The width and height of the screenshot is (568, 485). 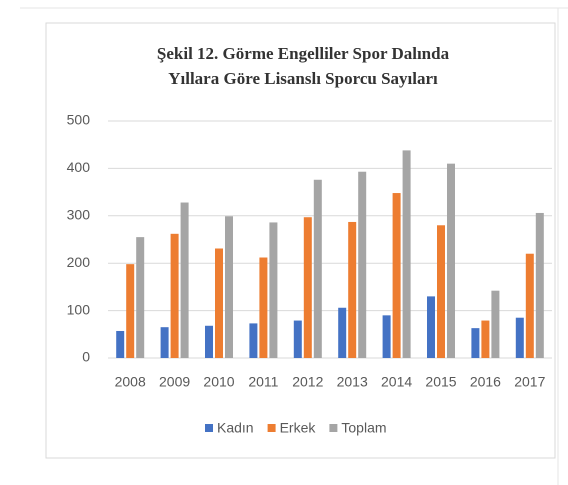 I want to click on x-tick-label: 2011, so click(x=263, y=382).